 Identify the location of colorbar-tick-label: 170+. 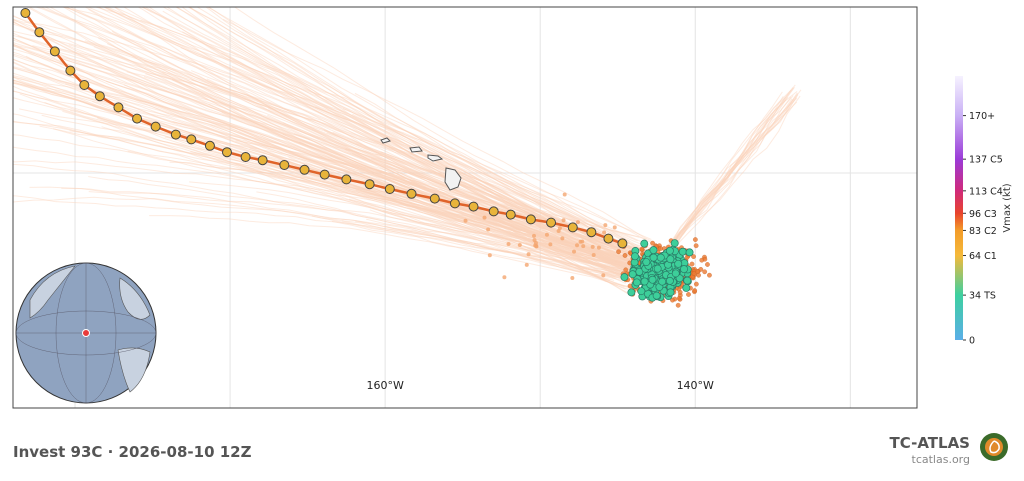
(982, 116).